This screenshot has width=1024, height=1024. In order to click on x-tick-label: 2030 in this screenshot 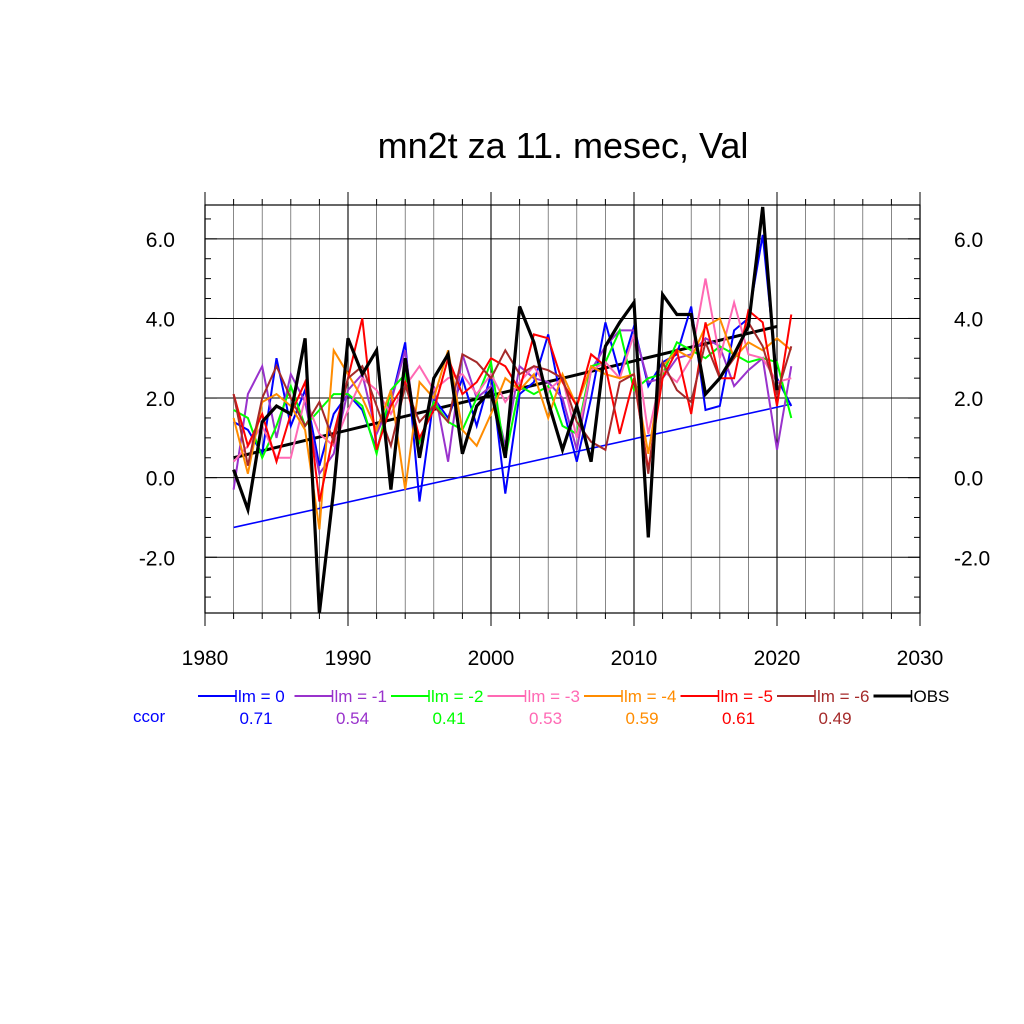, I will do `click(920, 658)`.